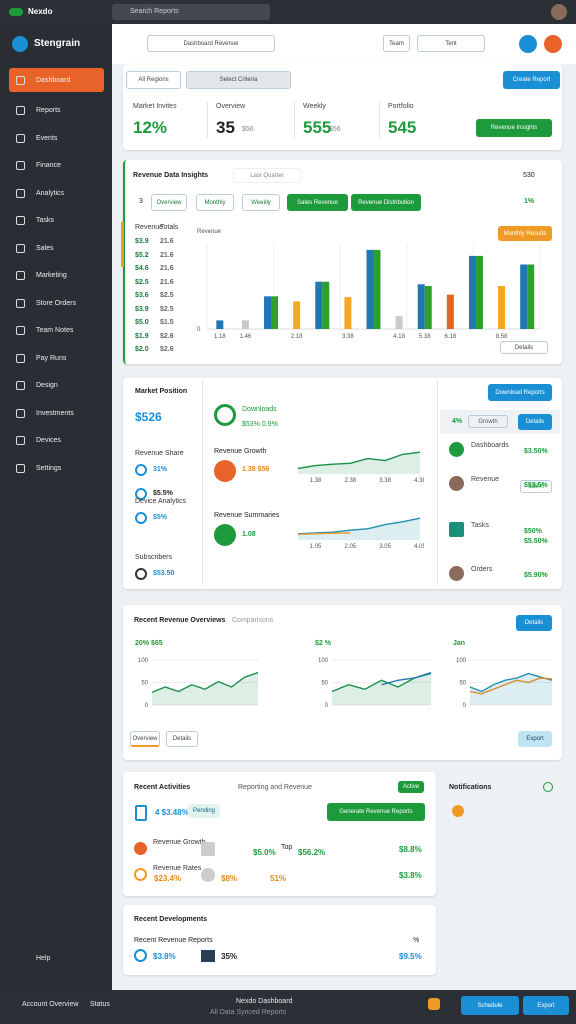 Image resolution: width=576 pixels, height=1024 pixels. What do you see at coordinates (57, 43) in the screenshot?
I see `side-brand: Stengrain` at bounding box center [57, 43].